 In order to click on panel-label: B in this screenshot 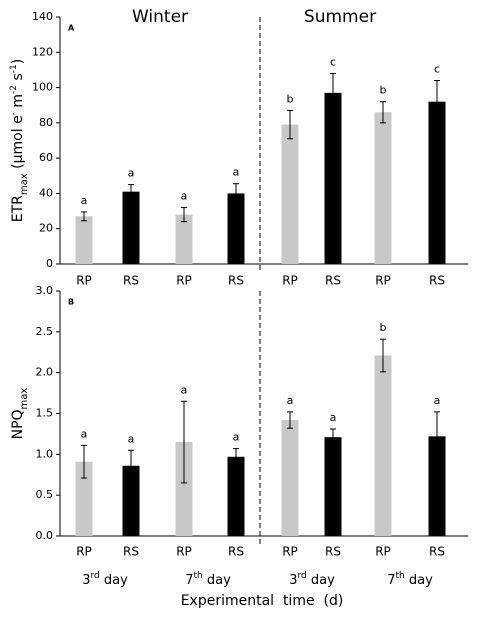, I will do `click(71, 302)`.